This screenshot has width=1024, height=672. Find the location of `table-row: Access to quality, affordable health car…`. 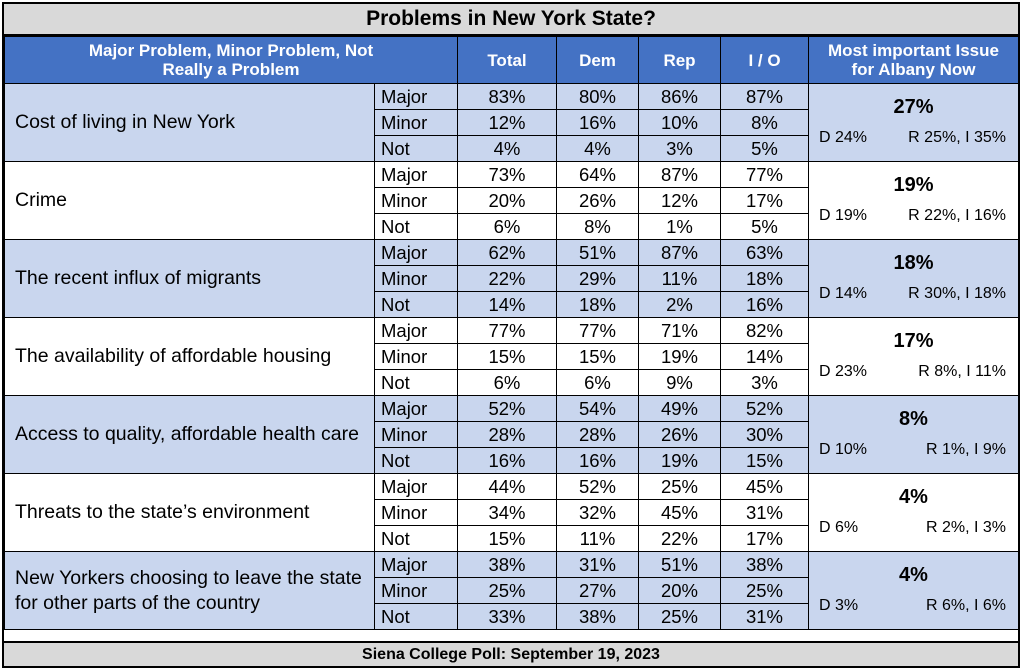

table-row: Access to quality, affordable health car… is located at coordinates (511, 434).